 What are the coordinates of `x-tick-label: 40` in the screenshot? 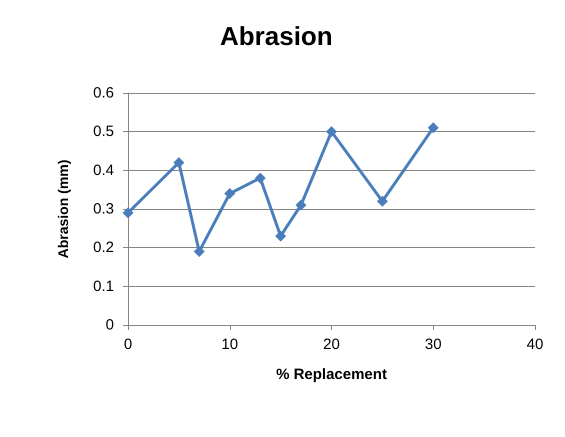 It's located at (535, 344).